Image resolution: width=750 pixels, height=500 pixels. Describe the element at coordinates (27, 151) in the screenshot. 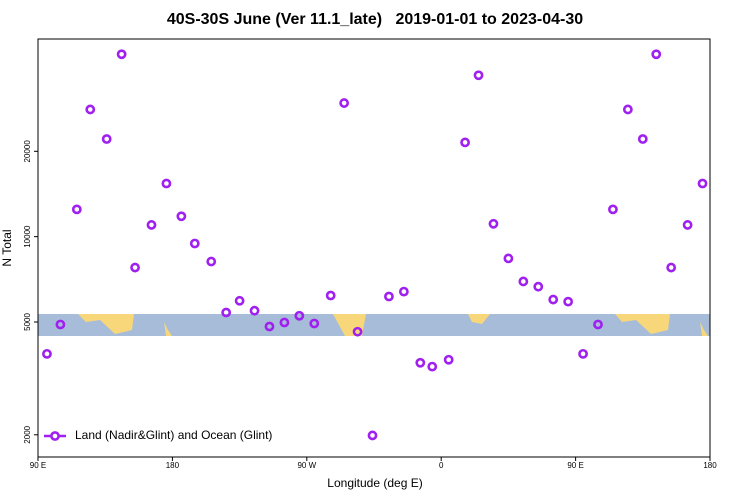

I see `y-tick-label: 20000` at that location.